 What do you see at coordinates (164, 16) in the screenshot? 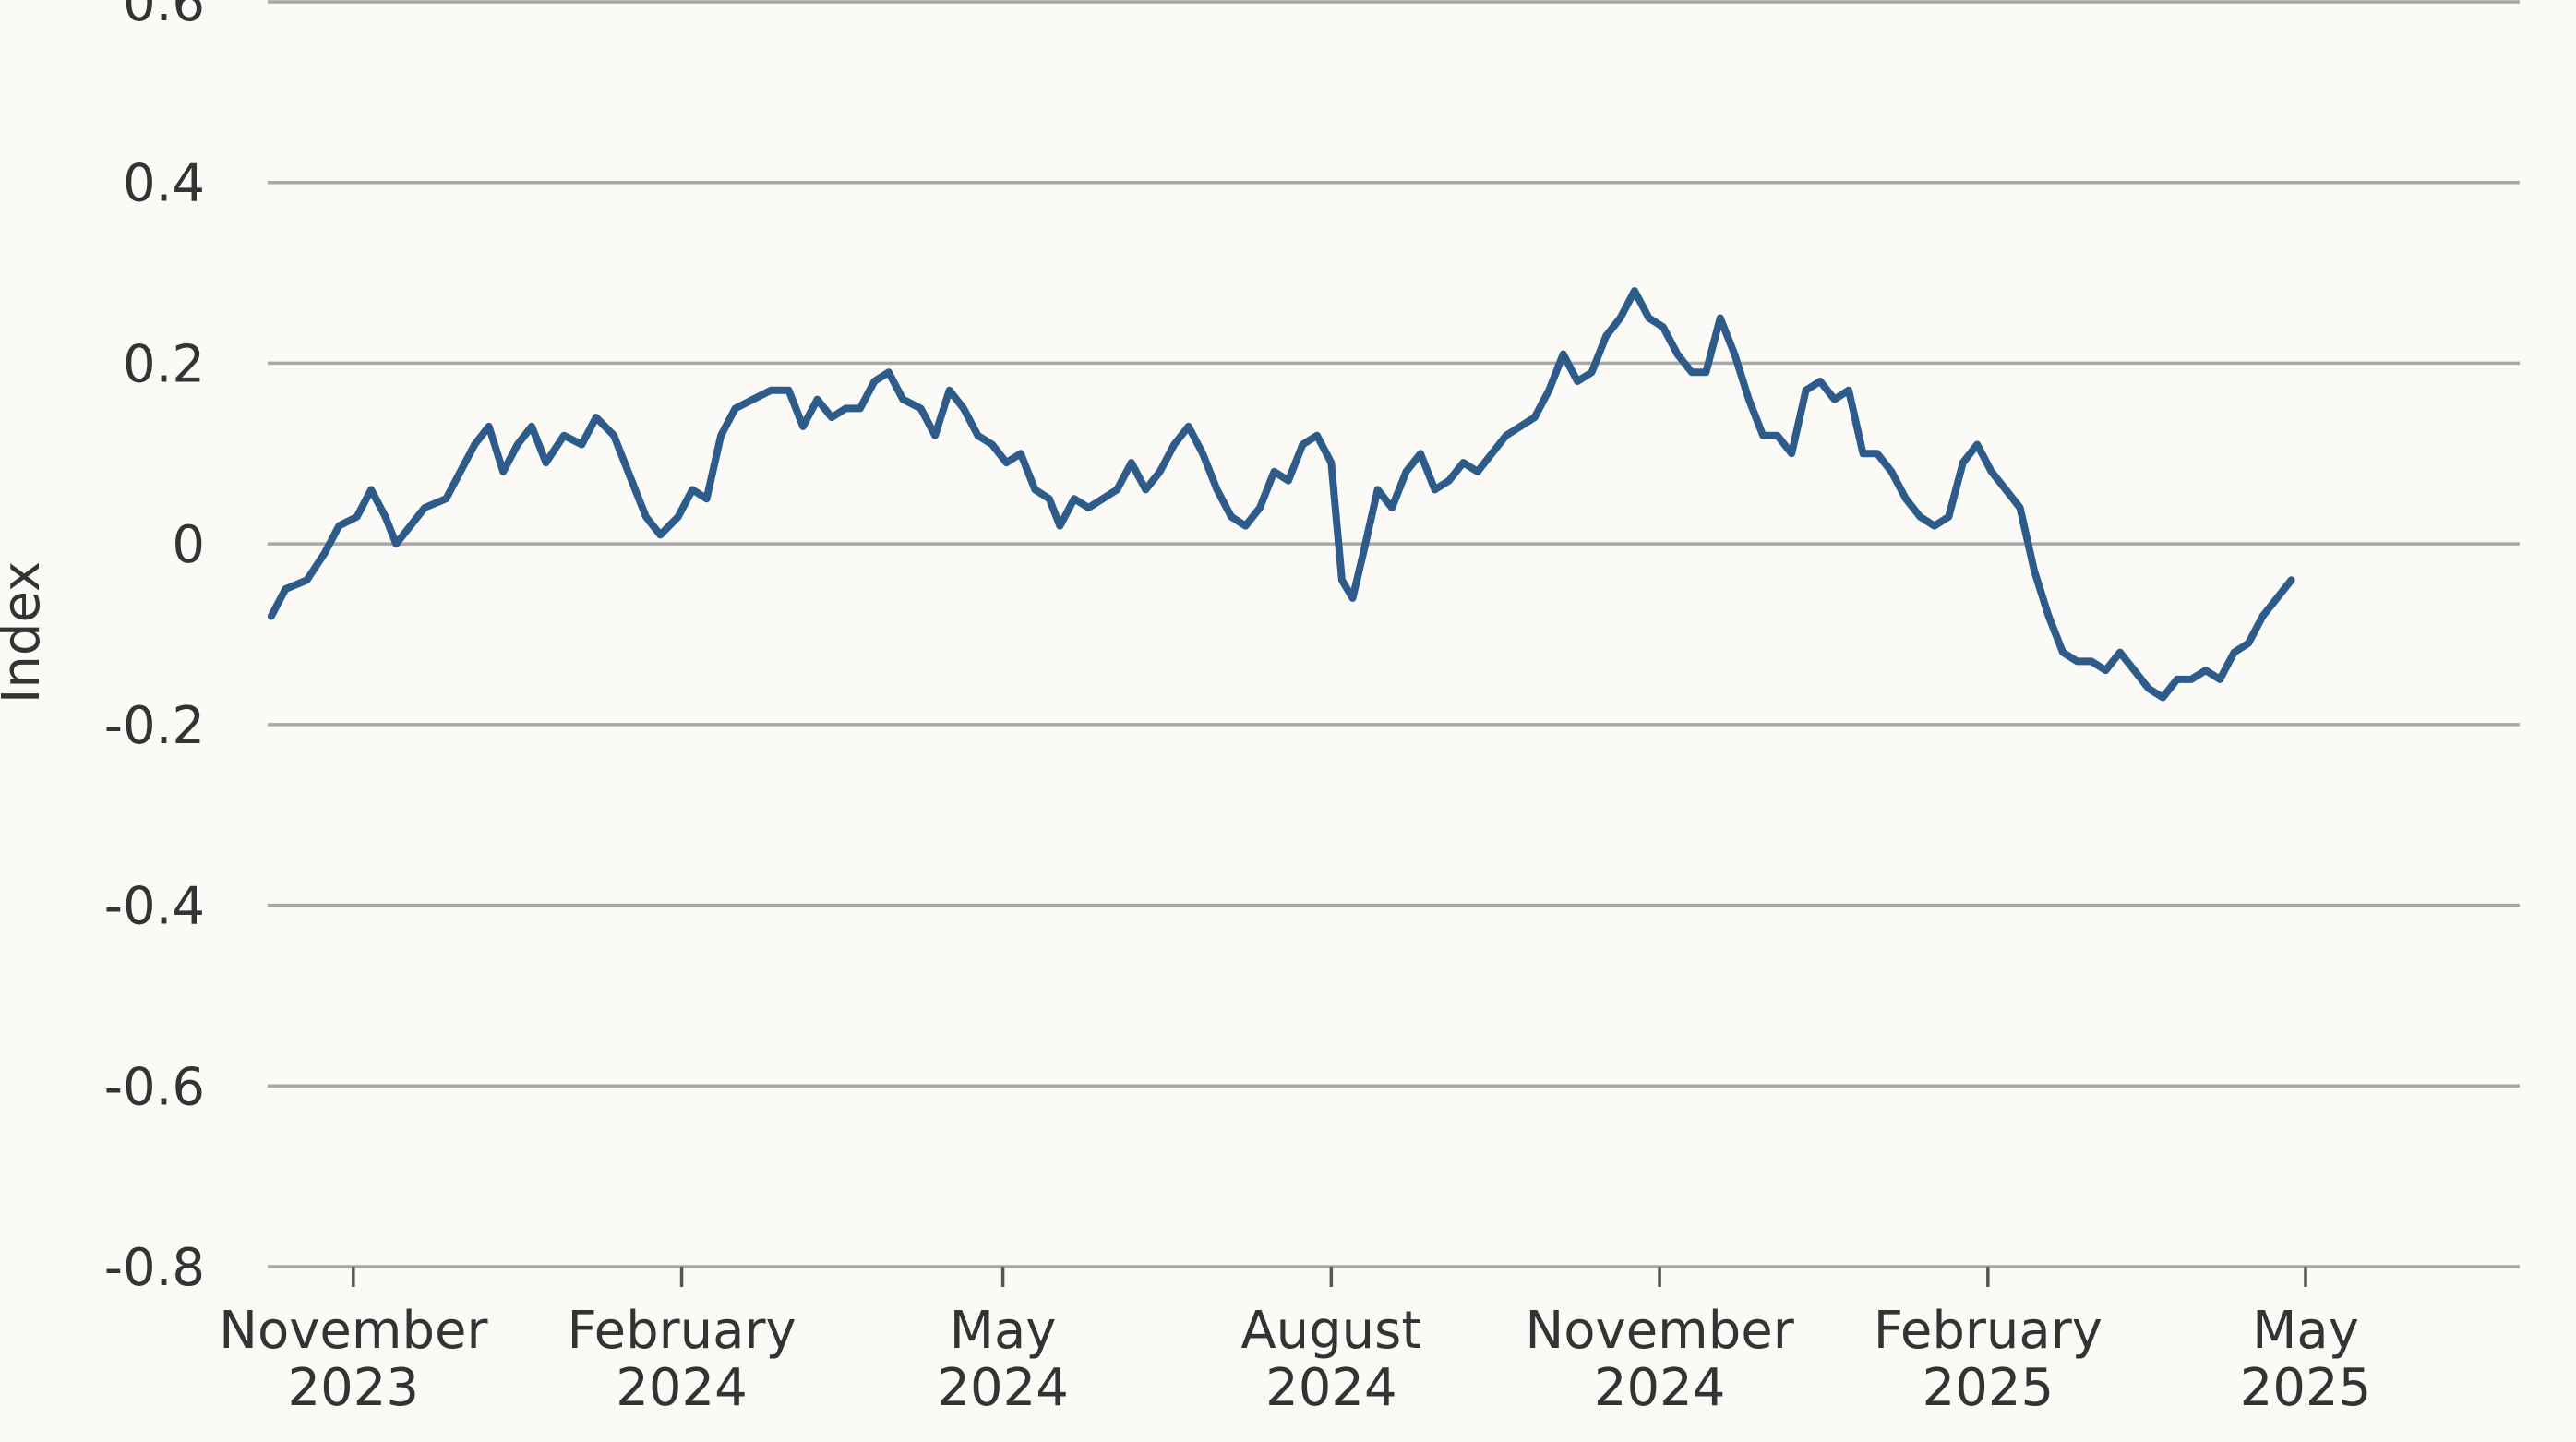
I see `y-tick-label: 0.6` at bounding box center [164, 16].